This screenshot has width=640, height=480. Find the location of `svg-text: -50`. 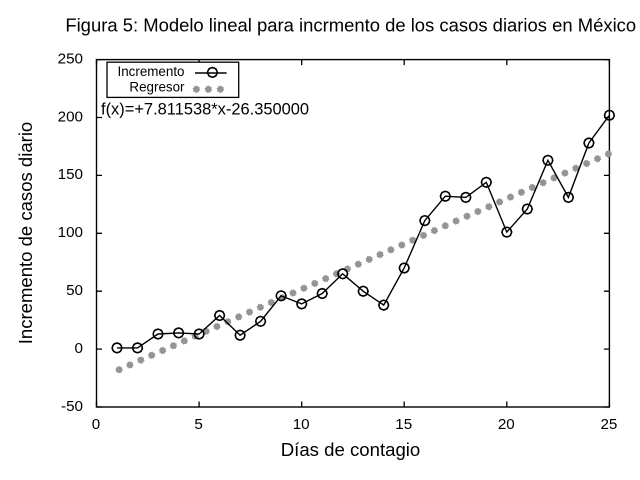

svg-text: -50 is located at coordinates (72, 406).